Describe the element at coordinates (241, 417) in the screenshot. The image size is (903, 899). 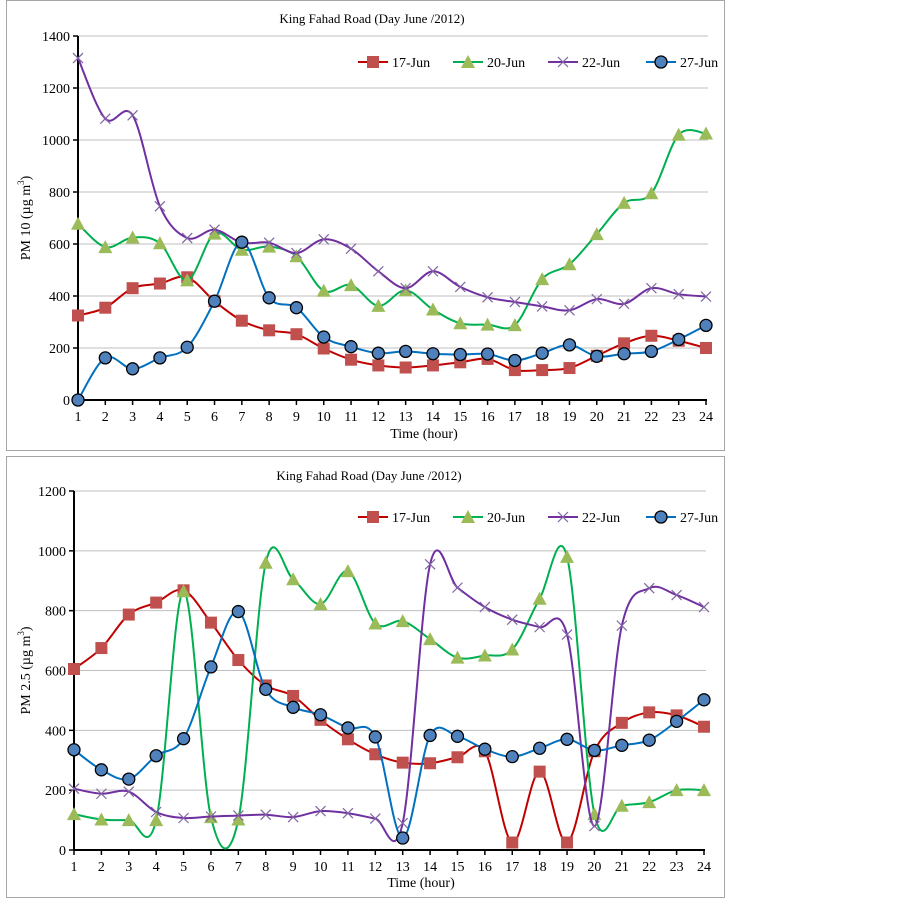
I see `x-tick-label: 7` at that location.